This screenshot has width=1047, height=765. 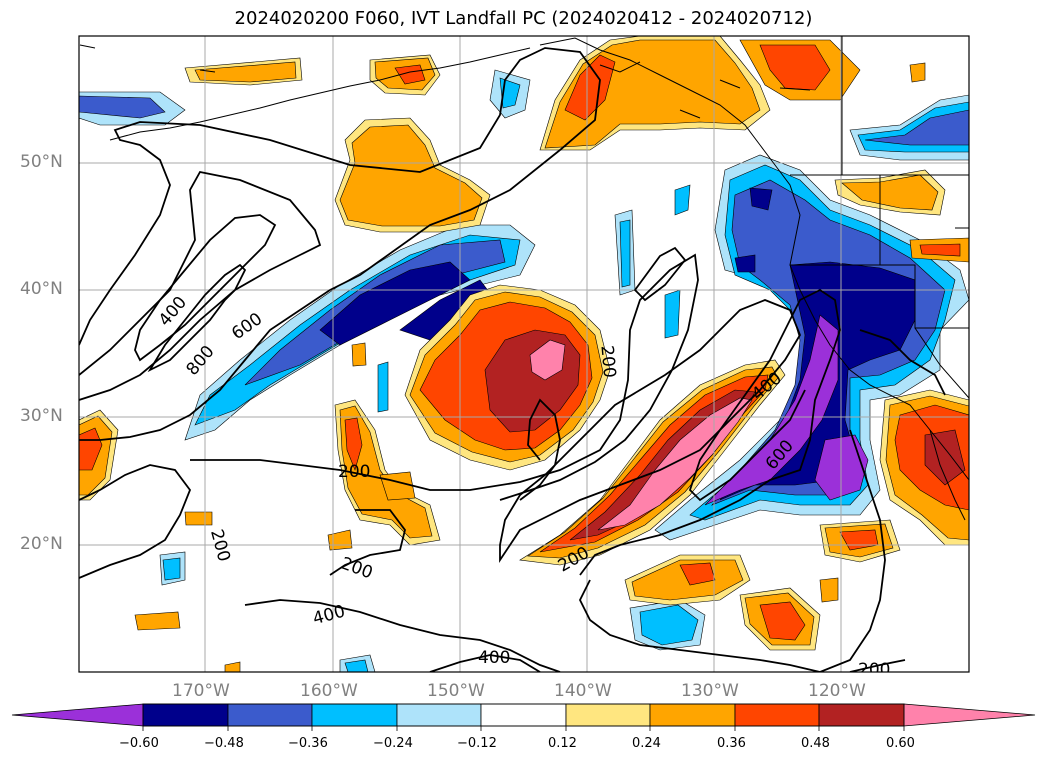 I want to click on lat-label-20n: 20°N, so click(x=41, y=544).